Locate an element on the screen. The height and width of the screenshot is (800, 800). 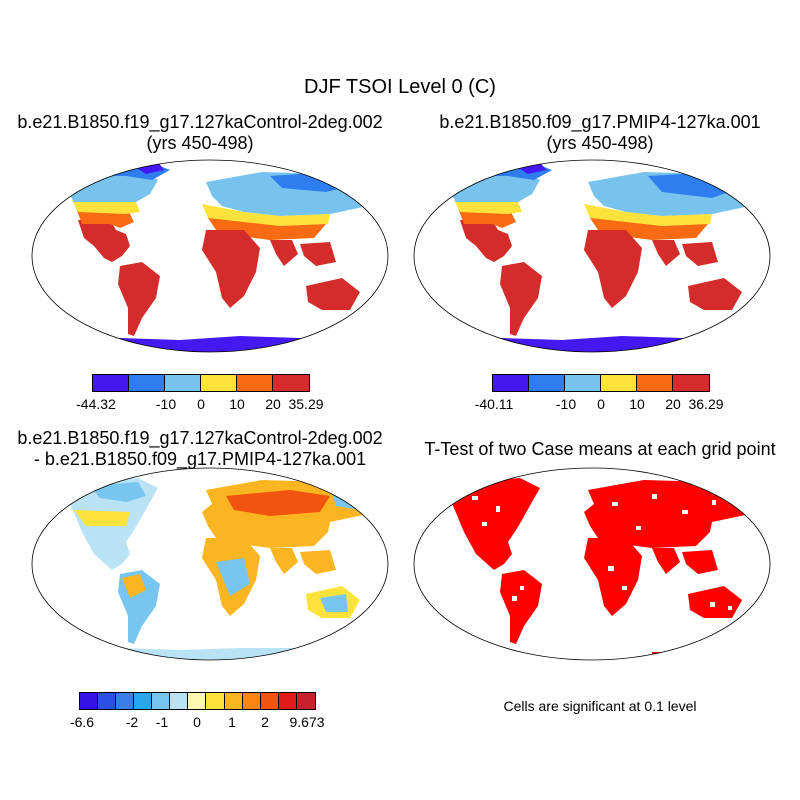
cb2-tick: 20 is located at coordinates (673, 404).